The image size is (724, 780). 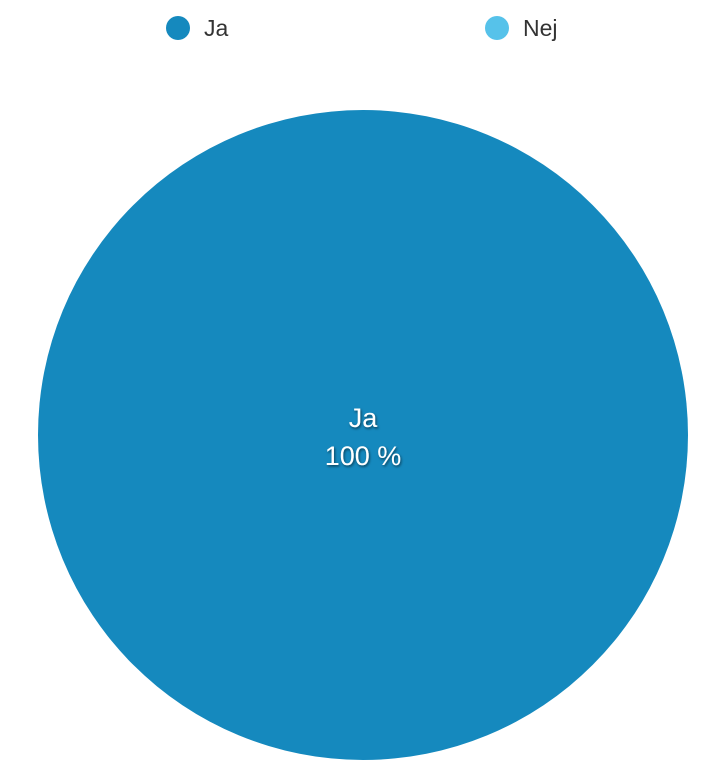 What do you see at coordinates (497, 28) in the screenshot?
I see `legend-swatch-nej` at bounding box center [497, 28].